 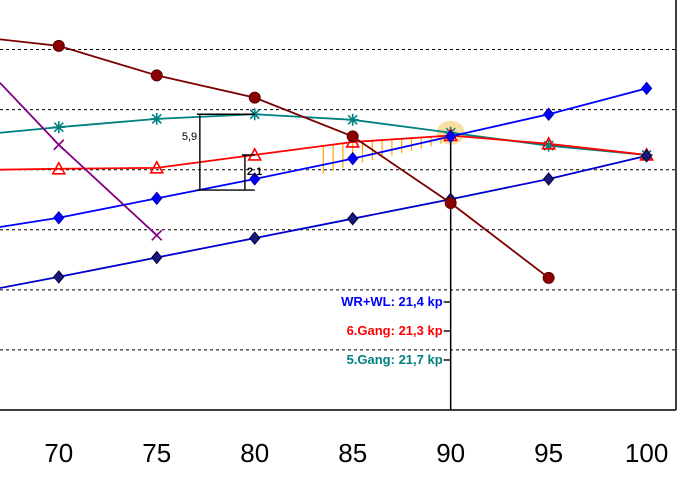 I want to click on x-tick-100: 100, so click(x=646, y=453).